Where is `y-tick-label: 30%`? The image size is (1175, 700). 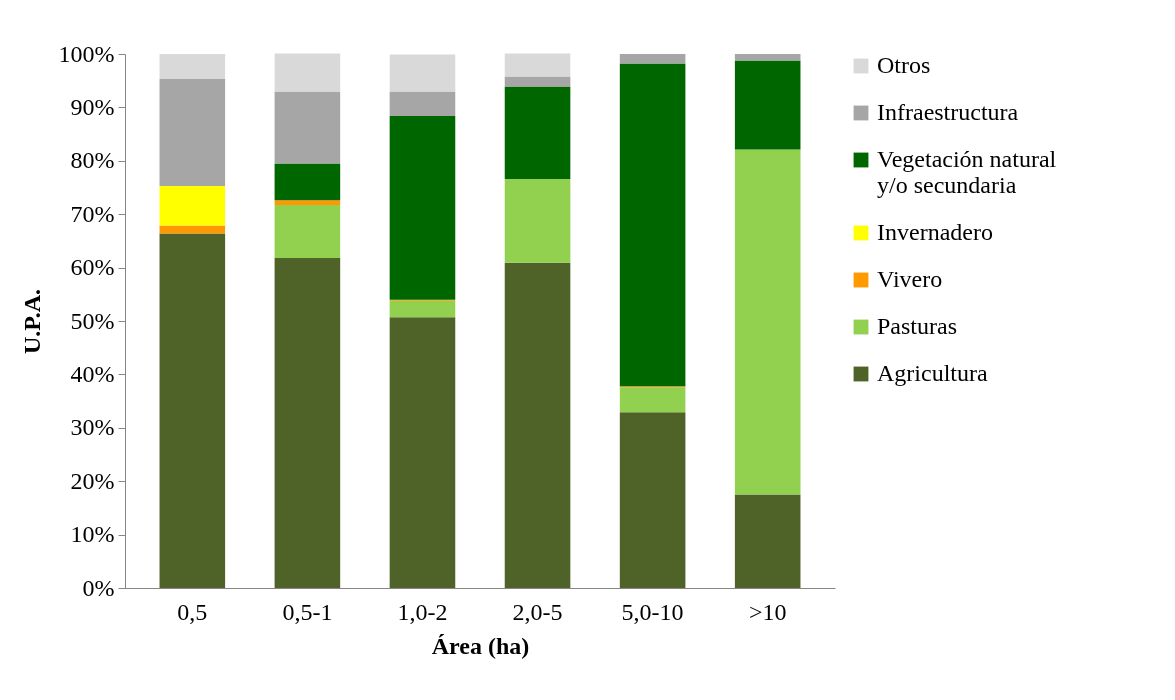
y-tick-label: 30% is located at coordinates (92, 427).